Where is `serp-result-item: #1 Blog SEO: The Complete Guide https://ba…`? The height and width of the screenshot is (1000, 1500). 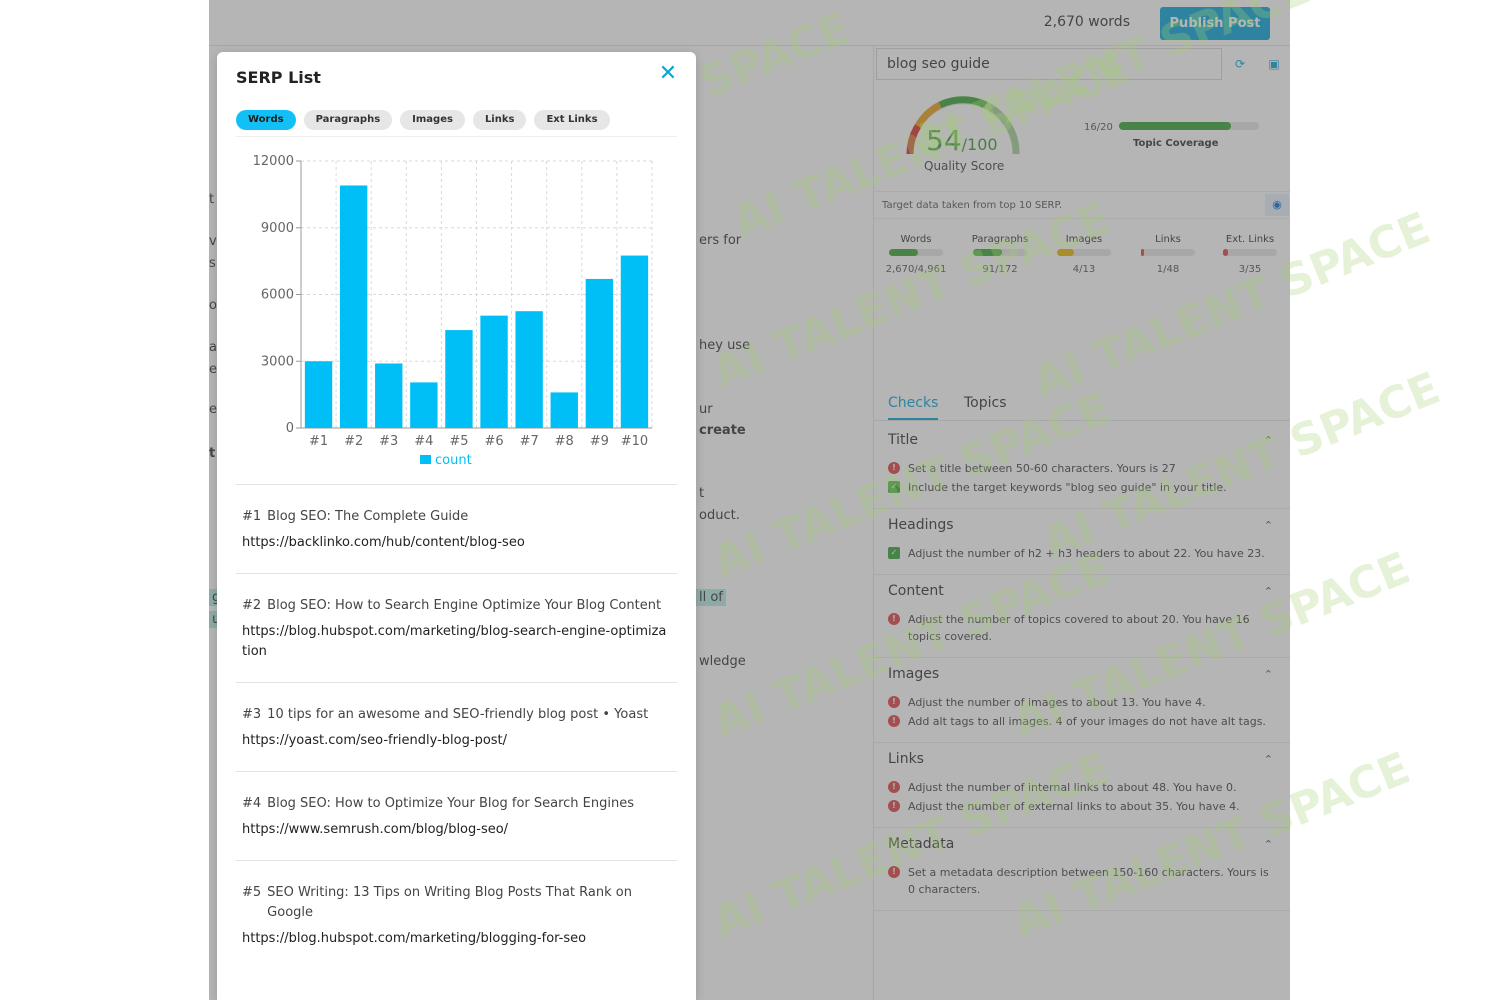
serp-result-item: #1 Blog SEO: The Complete Guide https://ba… is located at coordinates (456, 528).